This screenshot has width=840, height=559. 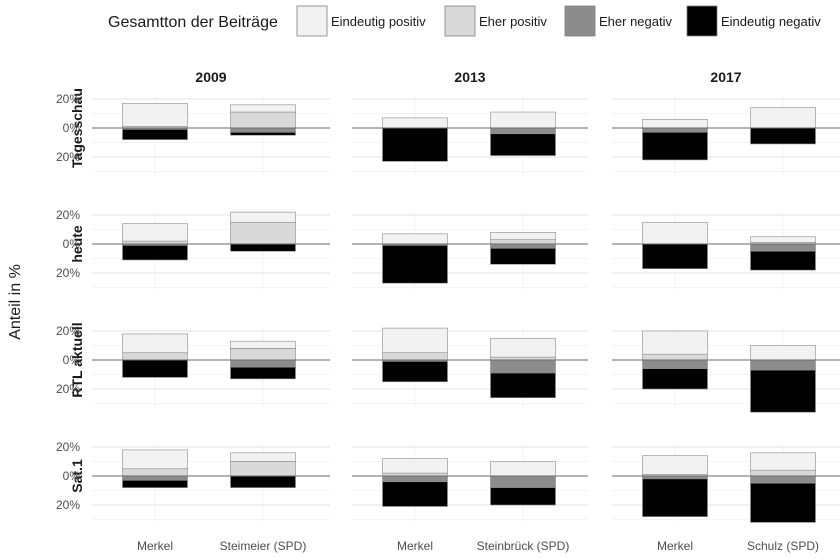 What do you see at coordinates (675, 256) in the screenshot?
I see `bar-segment-heute-2017-merkel-eindeutig-negativ` at bounding box center [675, 256].